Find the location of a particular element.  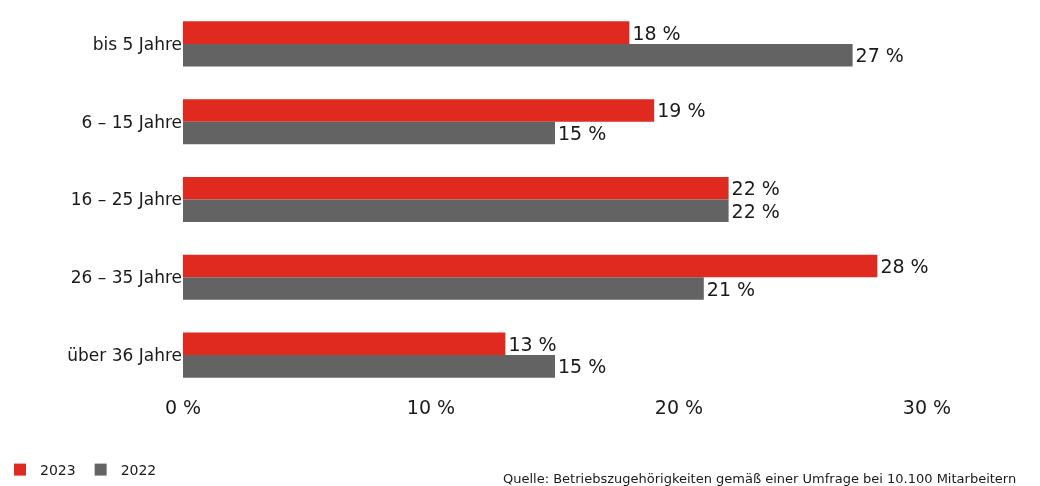

x-tick-label: 0 % is located at coordinates (183, 407).